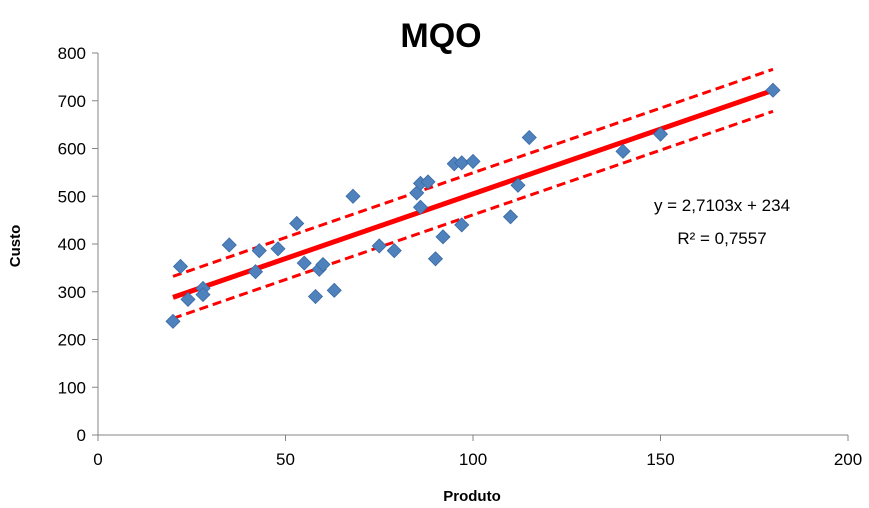 This screenshot has height=508, width=869. Describe the element at coordinates (72, 53) in the screenshot. I see `y-tick-label: 800` at that location.